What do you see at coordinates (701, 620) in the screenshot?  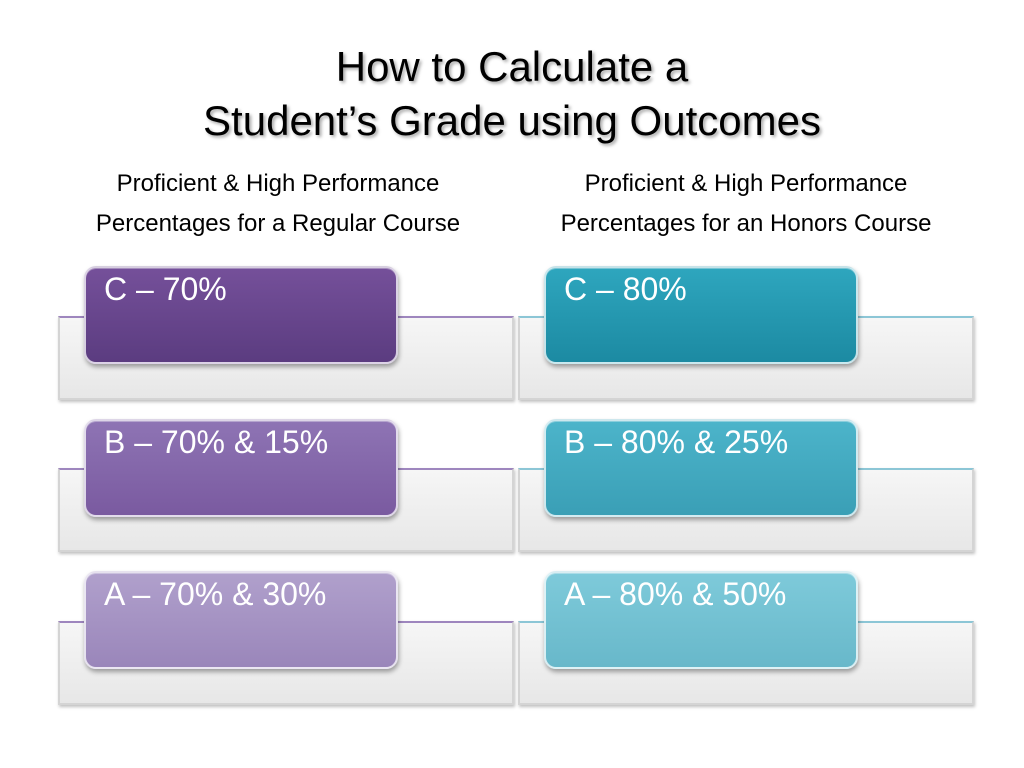 I see `honors-grade-a-card: A – 80% & 50%` at bounding box center [701, 620].